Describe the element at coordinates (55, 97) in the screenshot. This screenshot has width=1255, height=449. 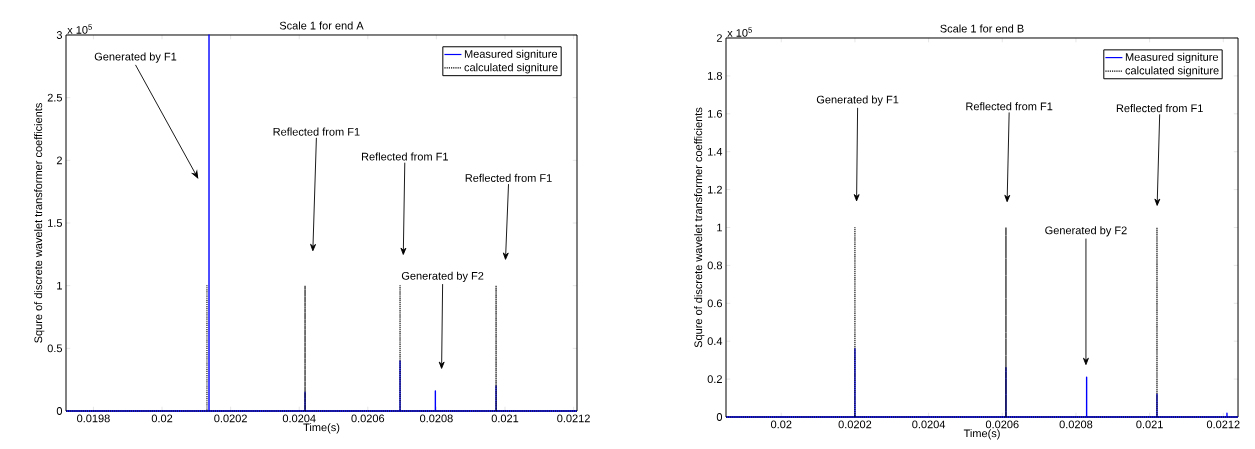
I see `y-tick-label: 2.5` at that location.